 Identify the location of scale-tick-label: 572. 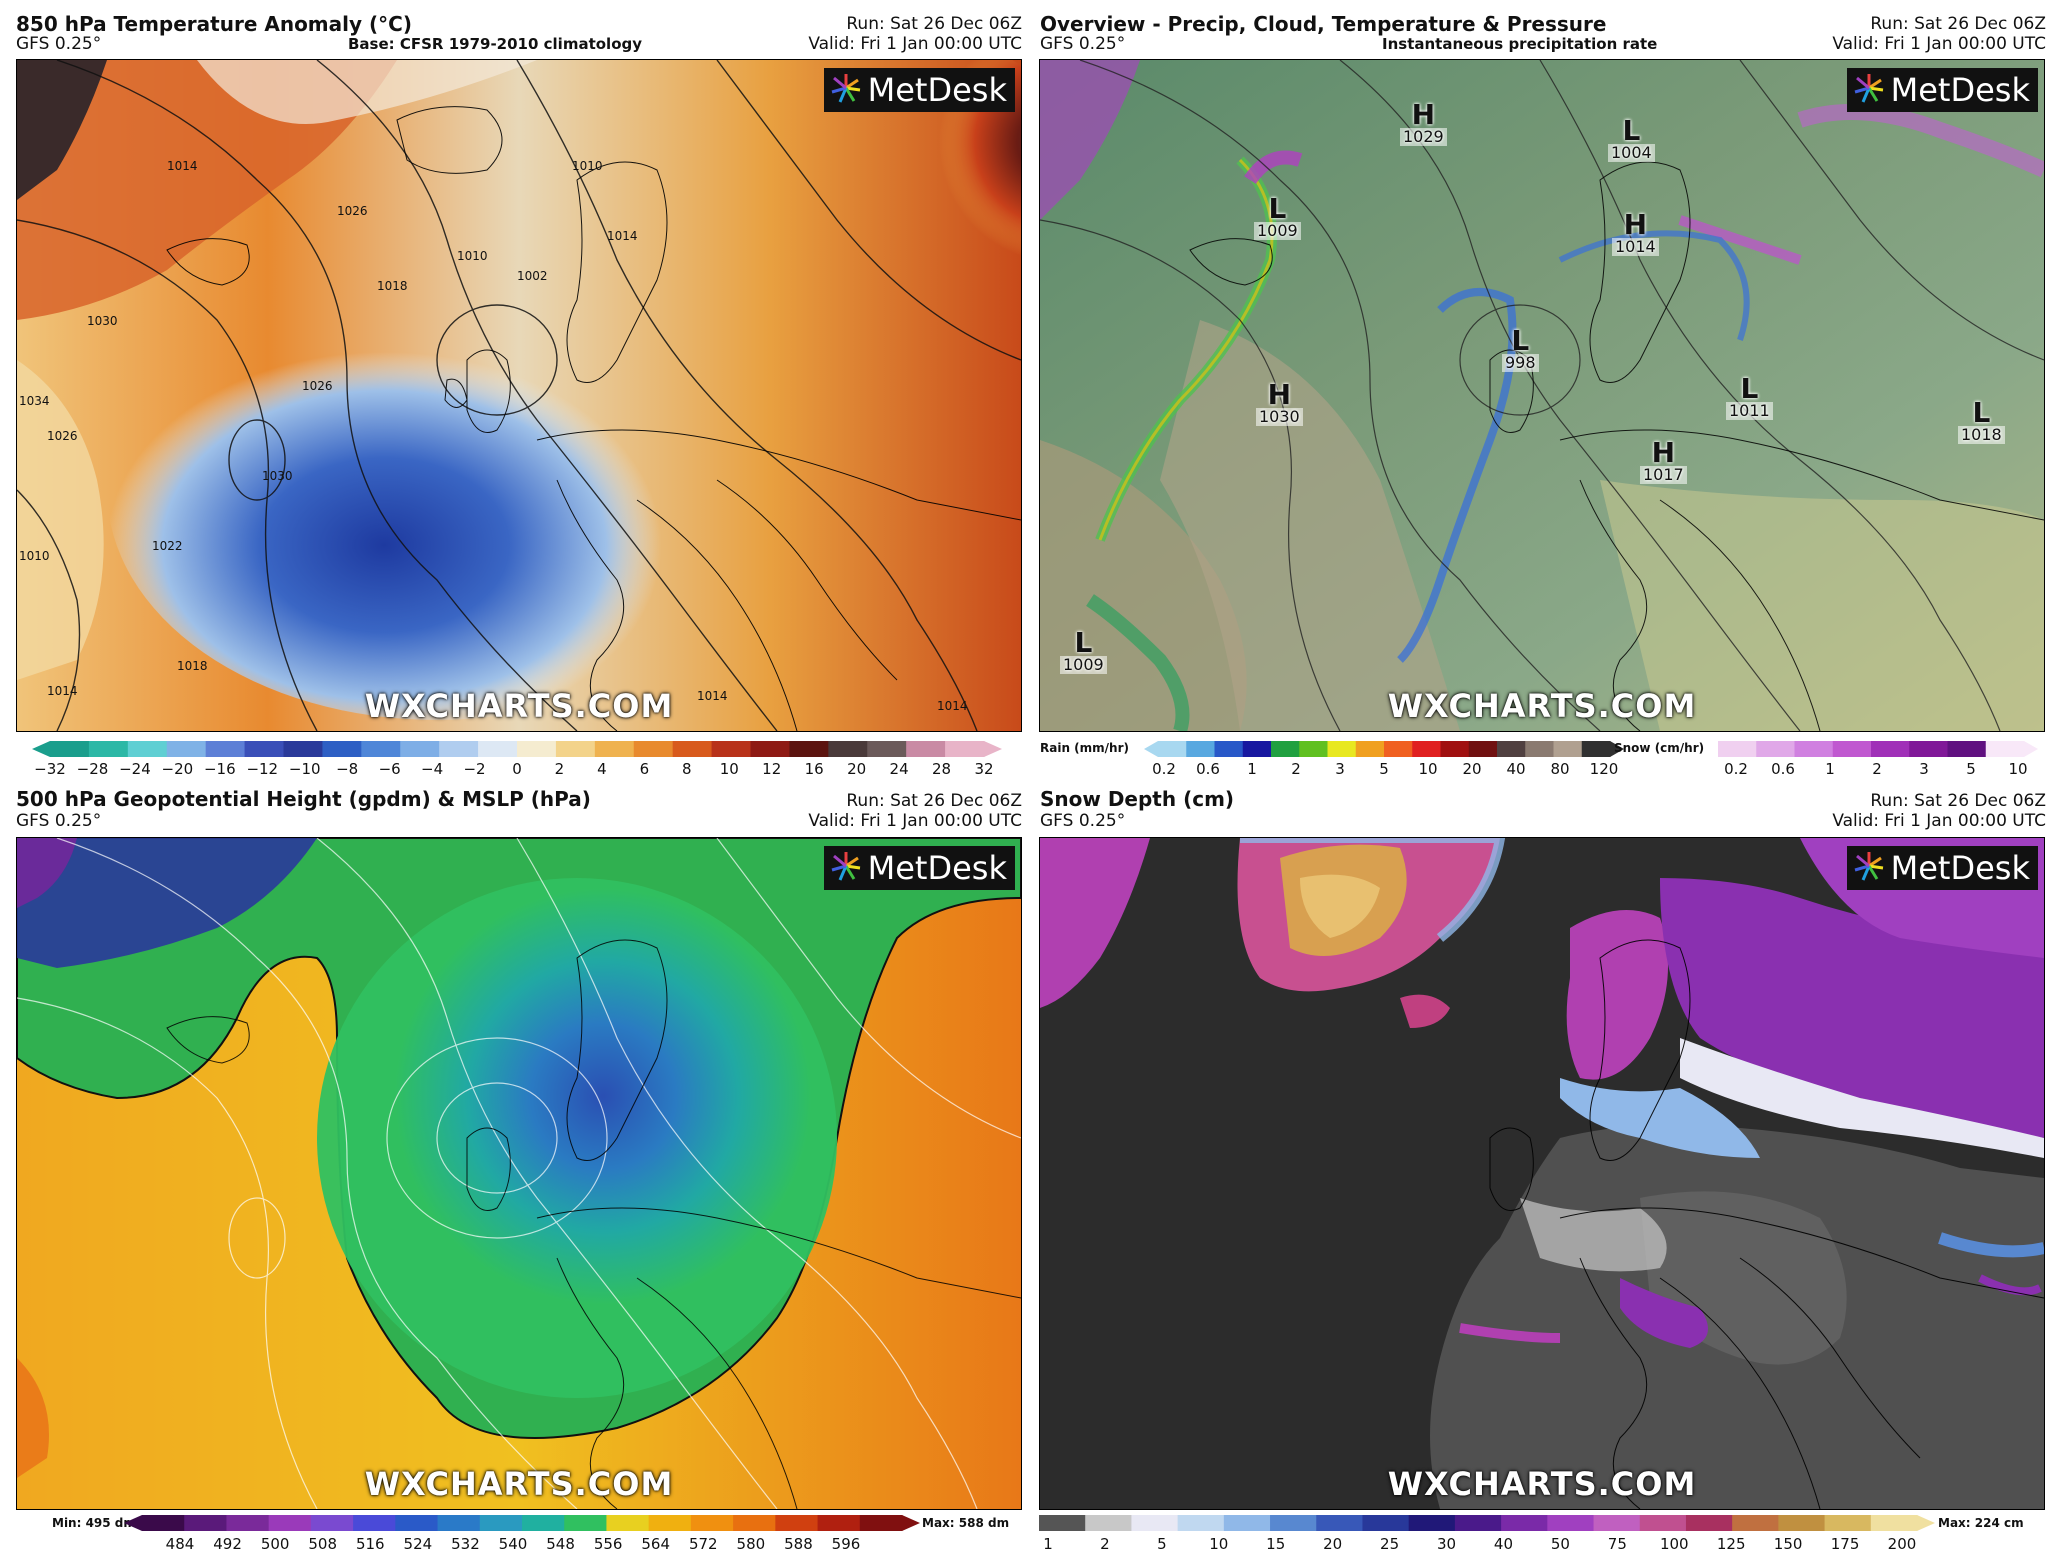
(703, 1544).